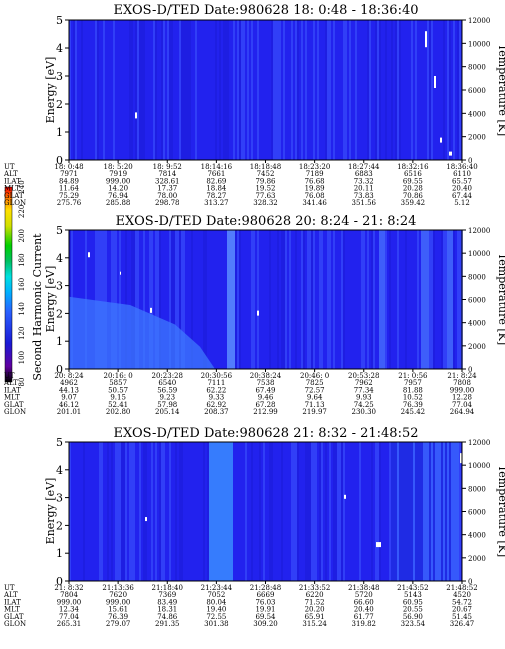  I want to click on table-cell: 7369, so click(167, 595).